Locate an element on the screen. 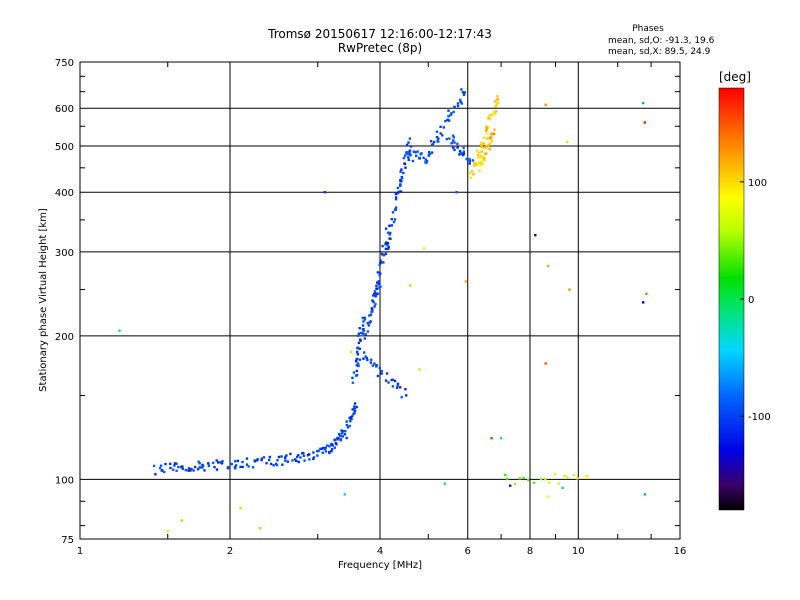 Image resolution: width=800 pixels, height=600 pixels. colorbar-tick-label: -100 is located at coordinates (759, 417).